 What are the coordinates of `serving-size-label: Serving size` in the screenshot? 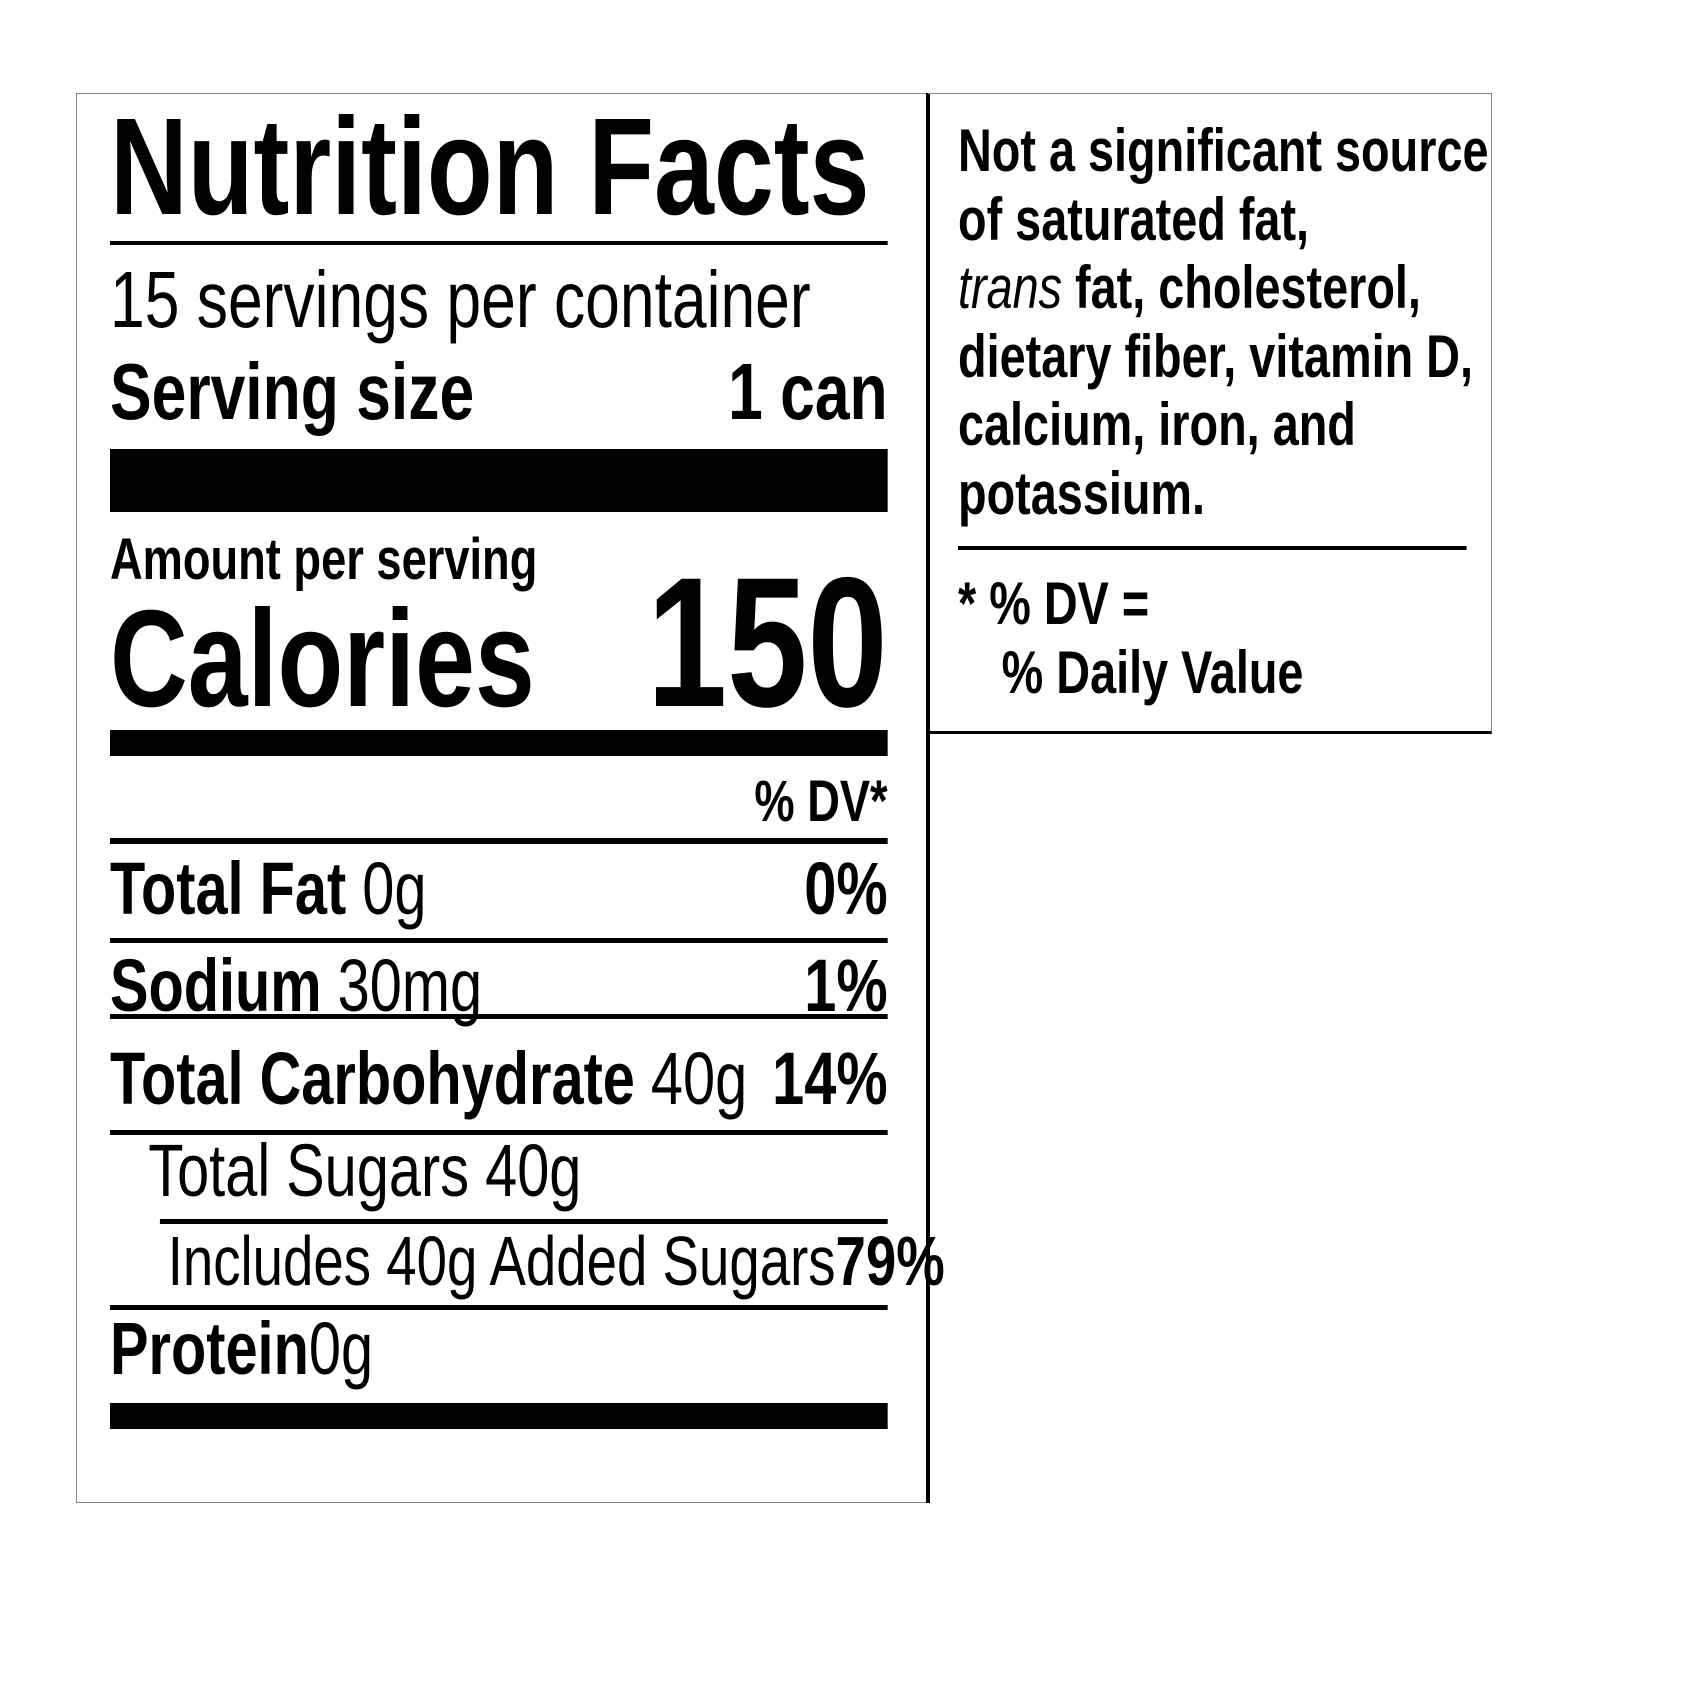 It's located at (292, 391).